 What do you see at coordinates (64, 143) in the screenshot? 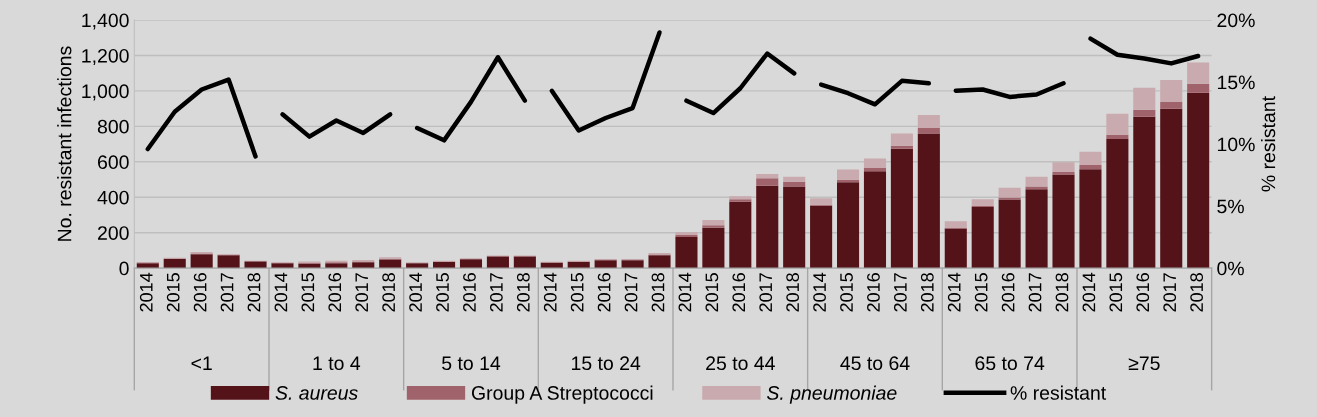
I see `y-axis-title: No. resistant infections` at bounding box center [64, 143].